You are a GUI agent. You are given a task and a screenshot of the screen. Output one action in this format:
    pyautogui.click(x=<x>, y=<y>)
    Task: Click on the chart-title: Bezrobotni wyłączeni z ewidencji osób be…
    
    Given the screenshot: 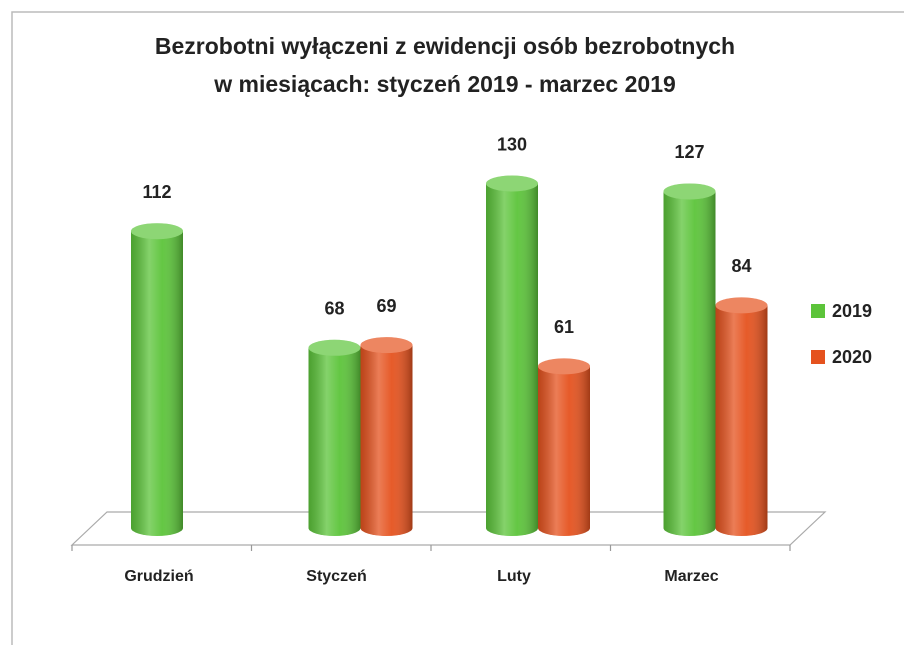 What is the action you would take?
    pyautogui.click(x=445, y=46)
    